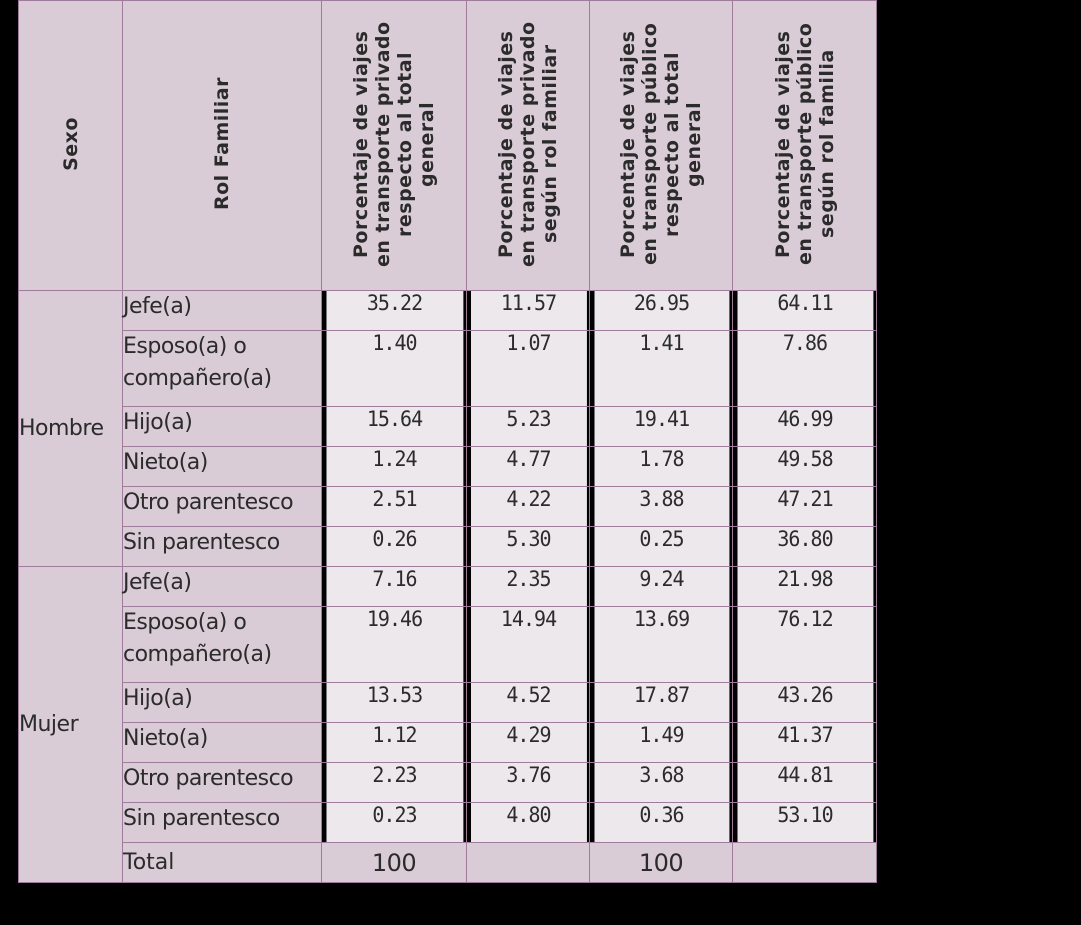 Image resolution: width=1081 pixels, height=925 pixels. Describe the element at coordinates (661, 310) in the screenshot. I see `value-cell: 26.95` at that location.